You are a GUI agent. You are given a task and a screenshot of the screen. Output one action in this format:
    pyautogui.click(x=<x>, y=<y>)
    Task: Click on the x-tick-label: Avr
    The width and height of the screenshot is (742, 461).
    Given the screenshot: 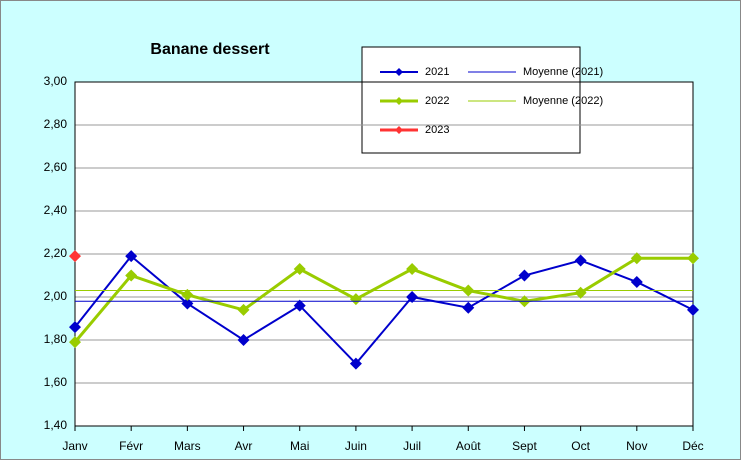 What is the action you would take?
    pyautogui.click(x=244, y=446)
    